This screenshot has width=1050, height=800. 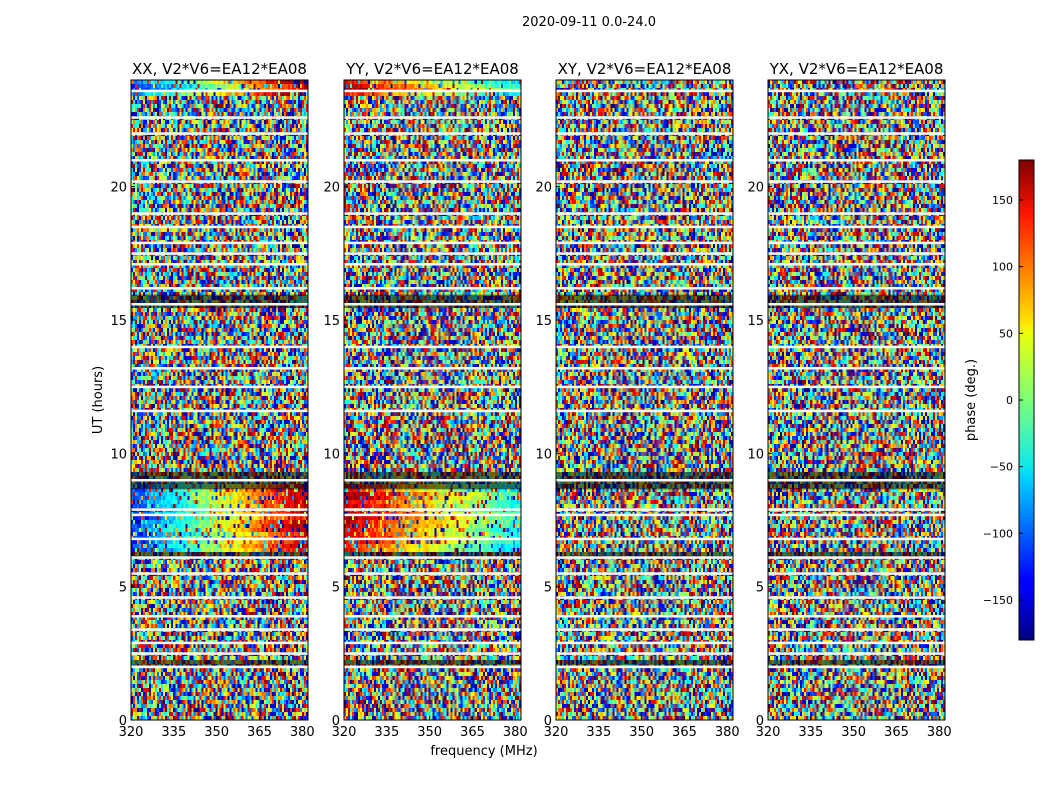 What do you see at coordinates (123, 588) in the screenshot?
I see `y-tick-label: 5` at bounding box center [123, 588].